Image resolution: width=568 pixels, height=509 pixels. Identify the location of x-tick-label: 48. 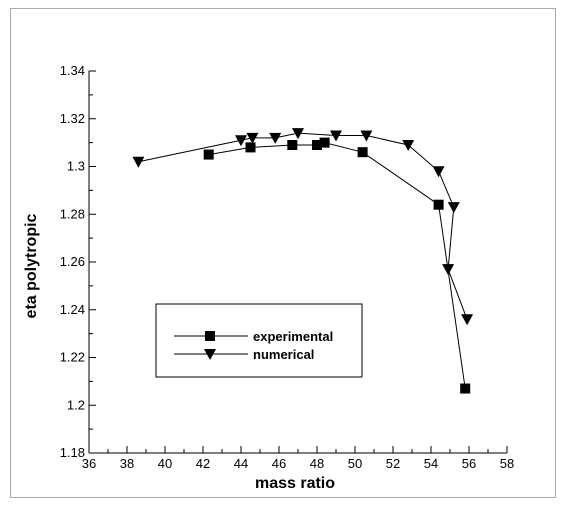
(317, 463).